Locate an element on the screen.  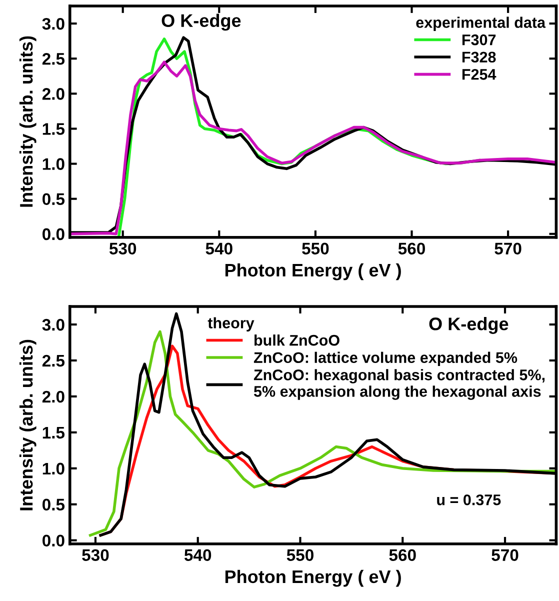
legend-label: F328 is located at coordinates (479, 57).